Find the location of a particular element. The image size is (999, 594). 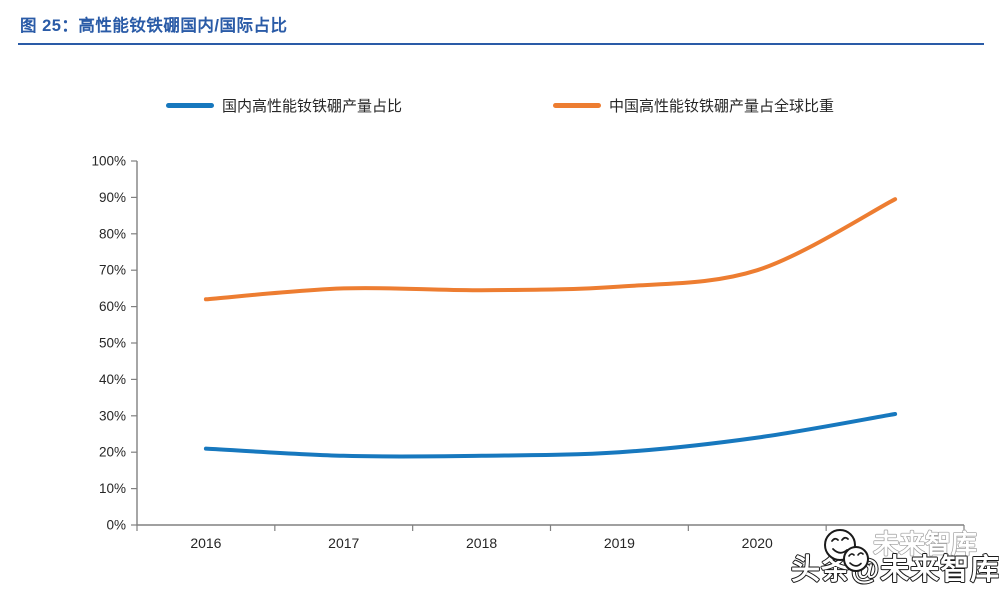

y-axis-label: 10% is located at coordinates (112, 488).